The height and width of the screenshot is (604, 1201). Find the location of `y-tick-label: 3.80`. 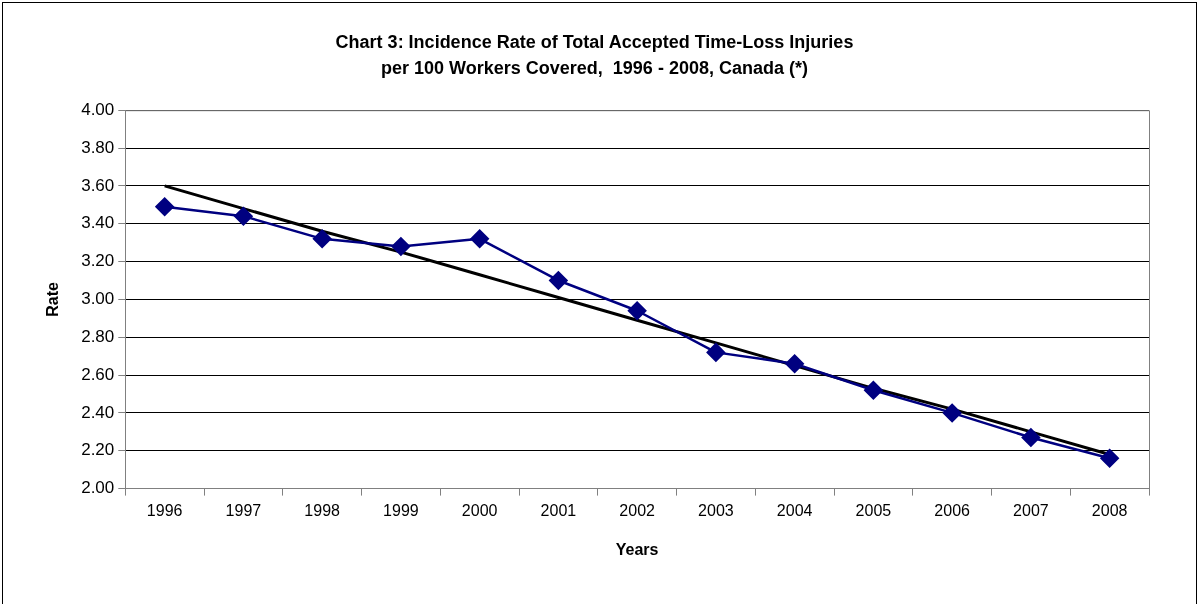

y-tick-label: 3.80 is located at coordinates (98, 147).